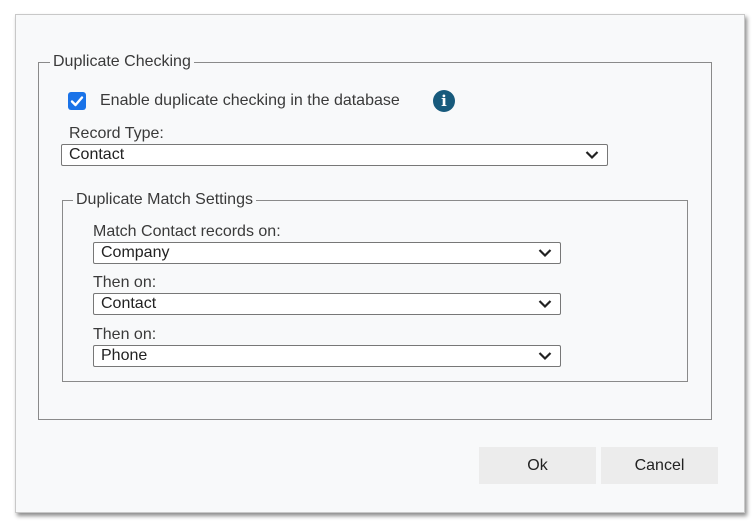  Describe the element at coordinates (129, 303) in the screenshot. I see `match-field-value: Contact` at that location.